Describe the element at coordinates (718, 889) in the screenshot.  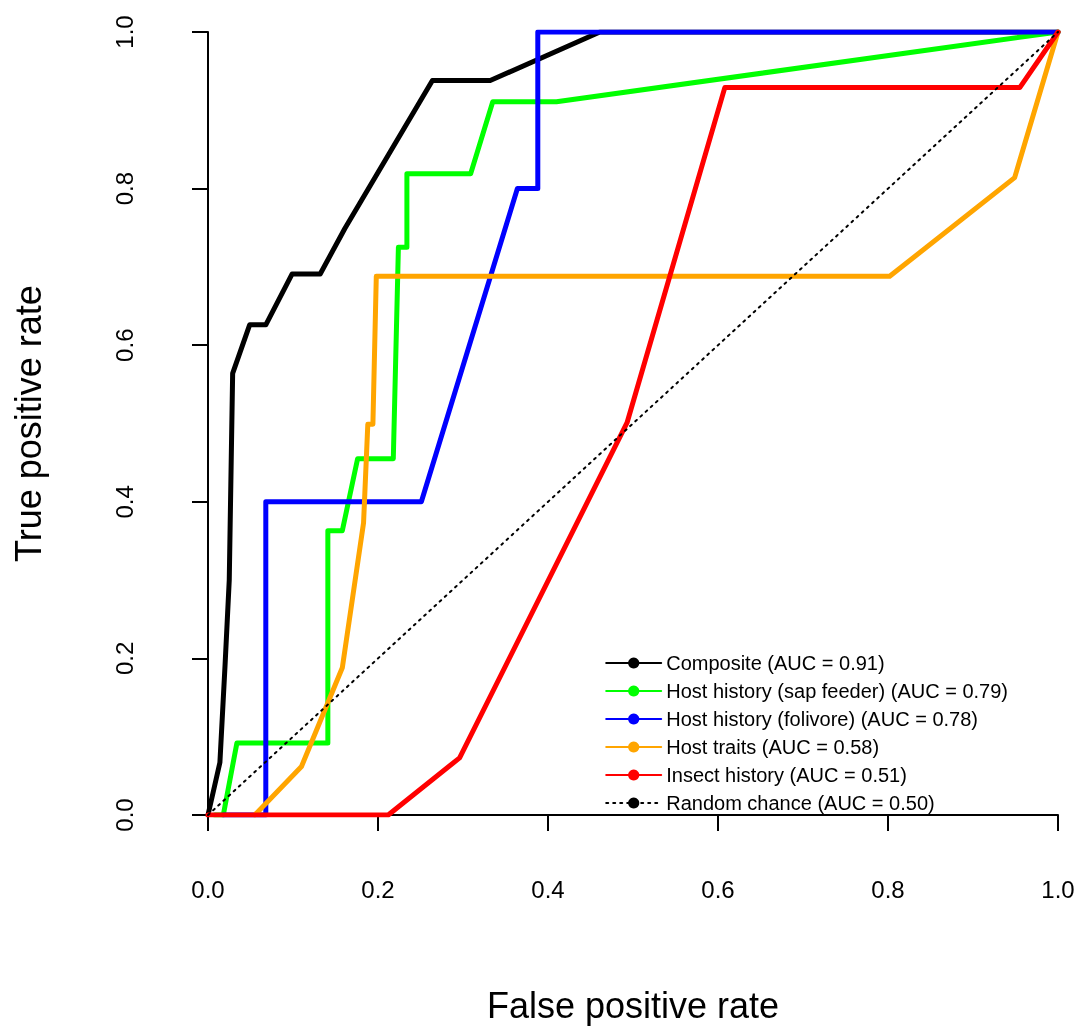
I see `x-tick-label: 0.6` at that location.